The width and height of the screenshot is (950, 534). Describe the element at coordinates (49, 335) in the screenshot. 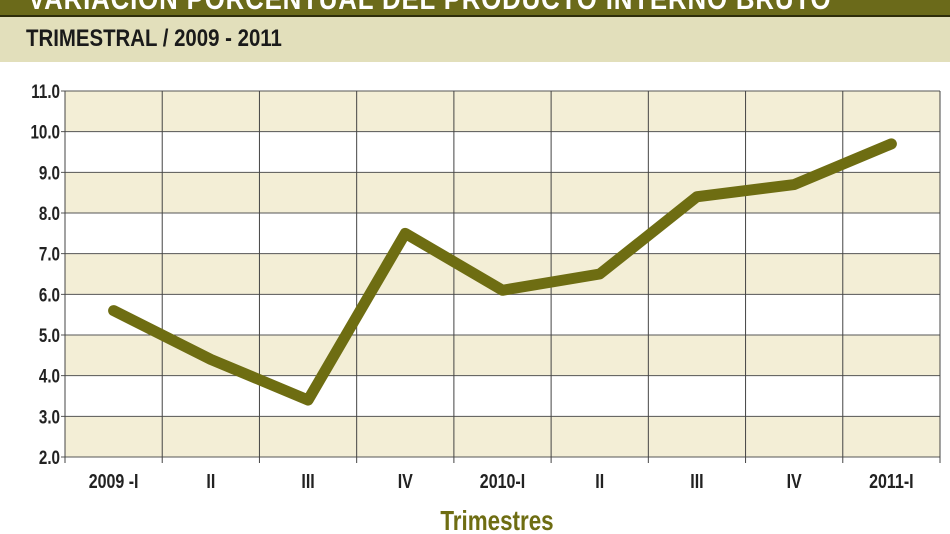

I see `y-tick-label: 5.0` at that location.